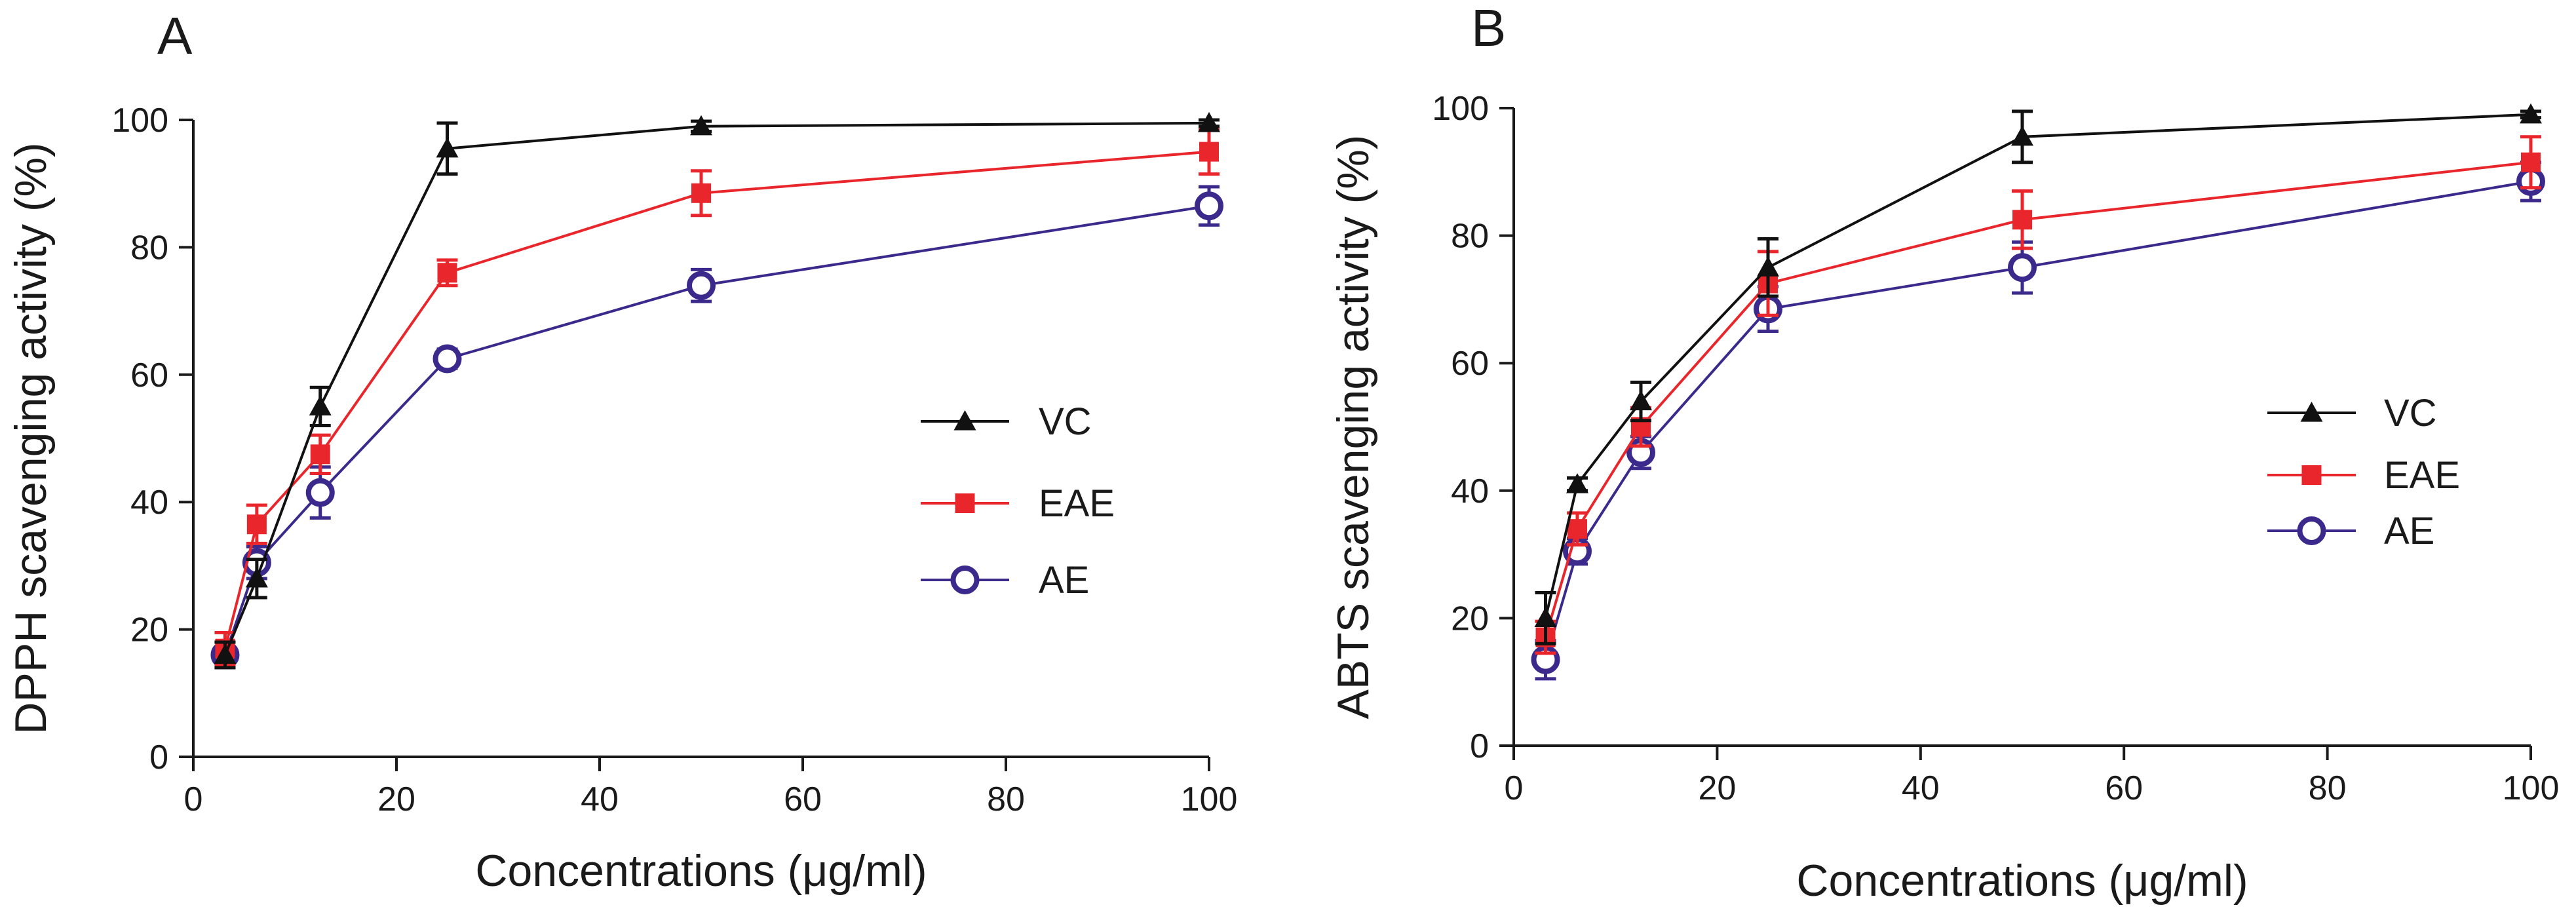 The height and width of the screenshot is (920, 2576). I want to click on panel-a-y-tick-label: 100, so click(139, 121).